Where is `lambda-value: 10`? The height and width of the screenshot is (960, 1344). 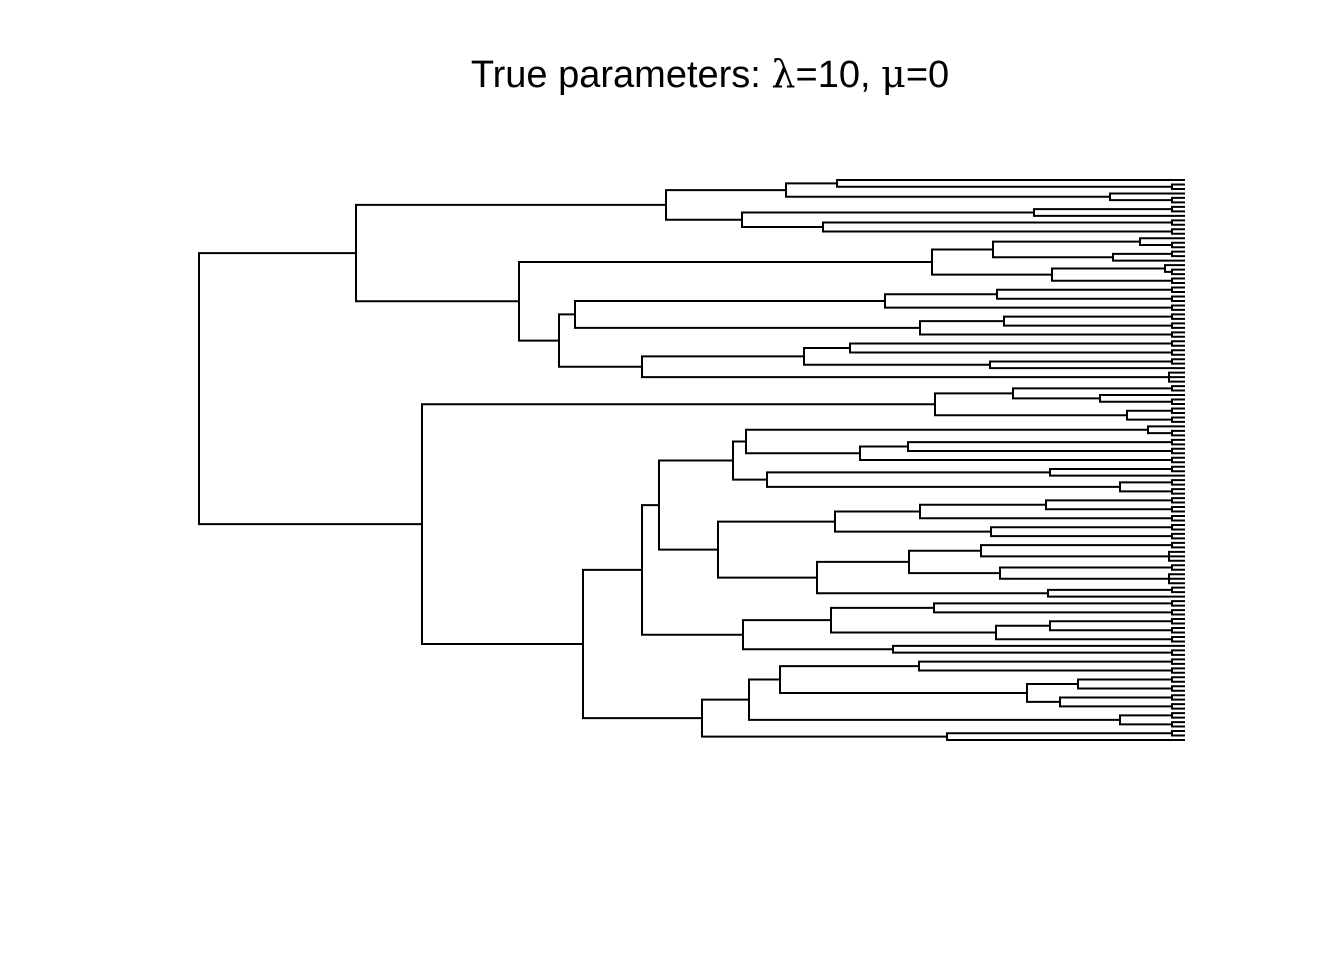
lambda-value: 10 is located at coordinates (838, 75).